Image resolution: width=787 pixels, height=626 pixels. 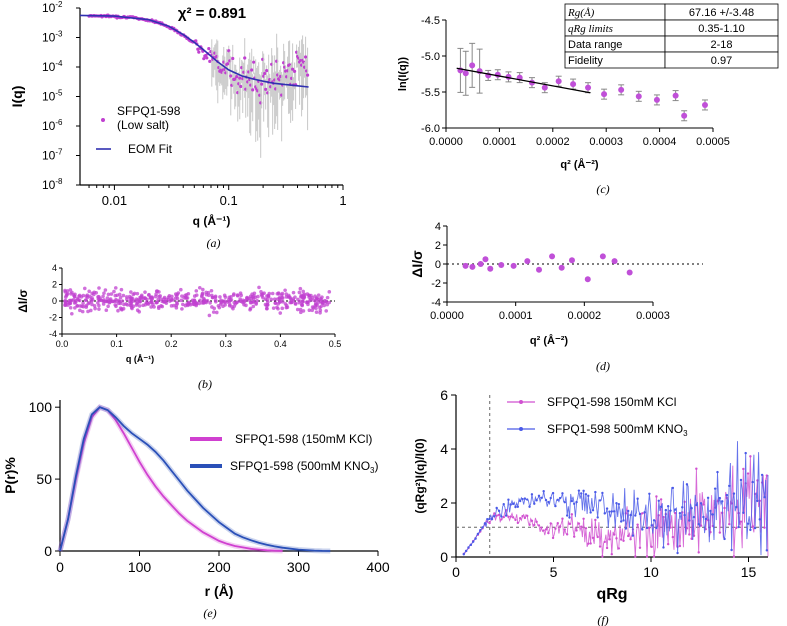 What do you see at coordinates (713, 142) in the screenshot?
I see `x-tick-label: 0.0005` at bounding box center [713, 142].